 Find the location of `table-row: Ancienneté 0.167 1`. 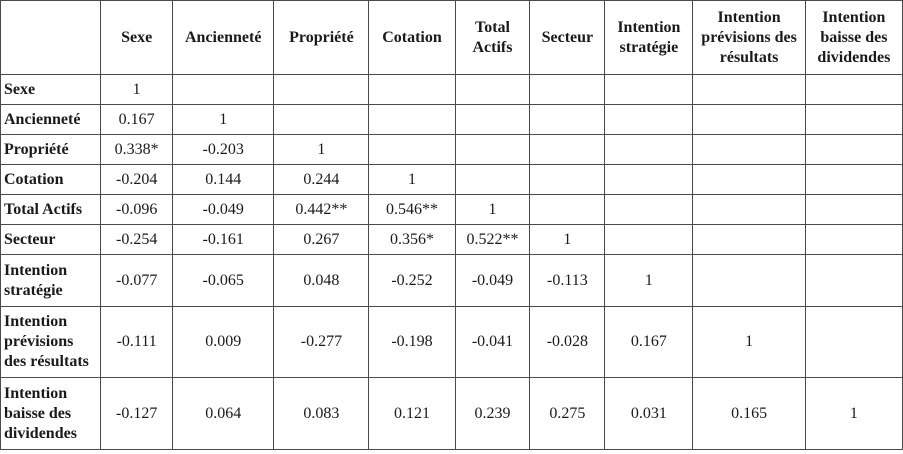

table-row: Ancienneté 0.167 1 is located at coordinates (451, 119).